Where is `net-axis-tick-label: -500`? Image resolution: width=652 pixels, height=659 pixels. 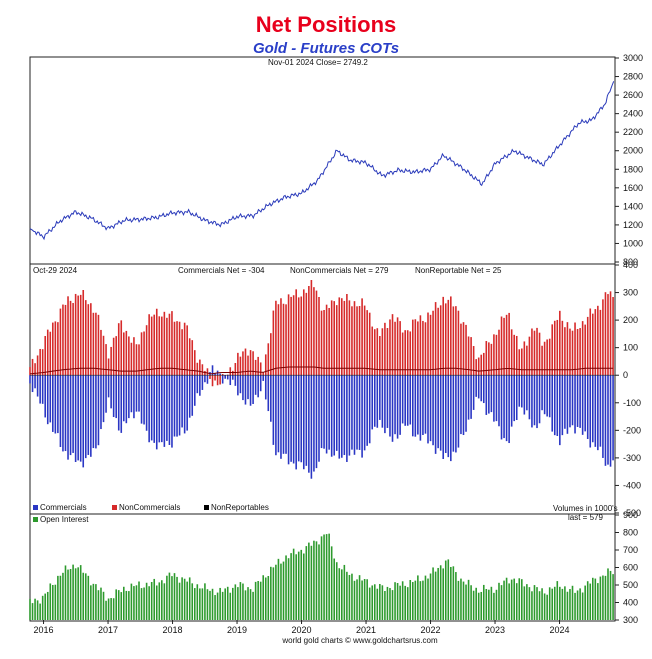
net-axis-tick-label: -500 is located at coordinates (632, 513).